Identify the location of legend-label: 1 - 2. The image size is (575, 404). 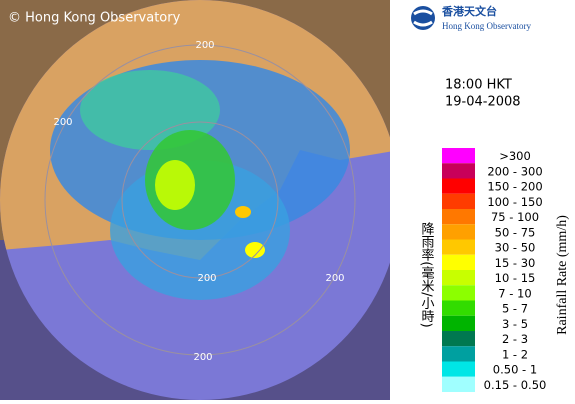
(515, 354).